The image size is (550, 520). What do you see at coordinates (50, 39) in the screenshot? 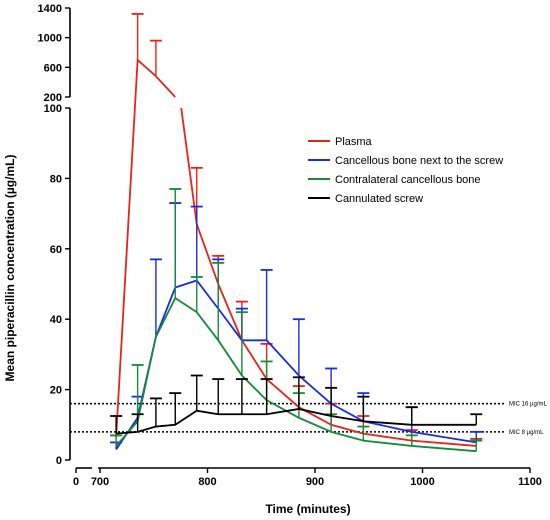
I see `y-tick-label: 1000` at bounding box center [50, 39].